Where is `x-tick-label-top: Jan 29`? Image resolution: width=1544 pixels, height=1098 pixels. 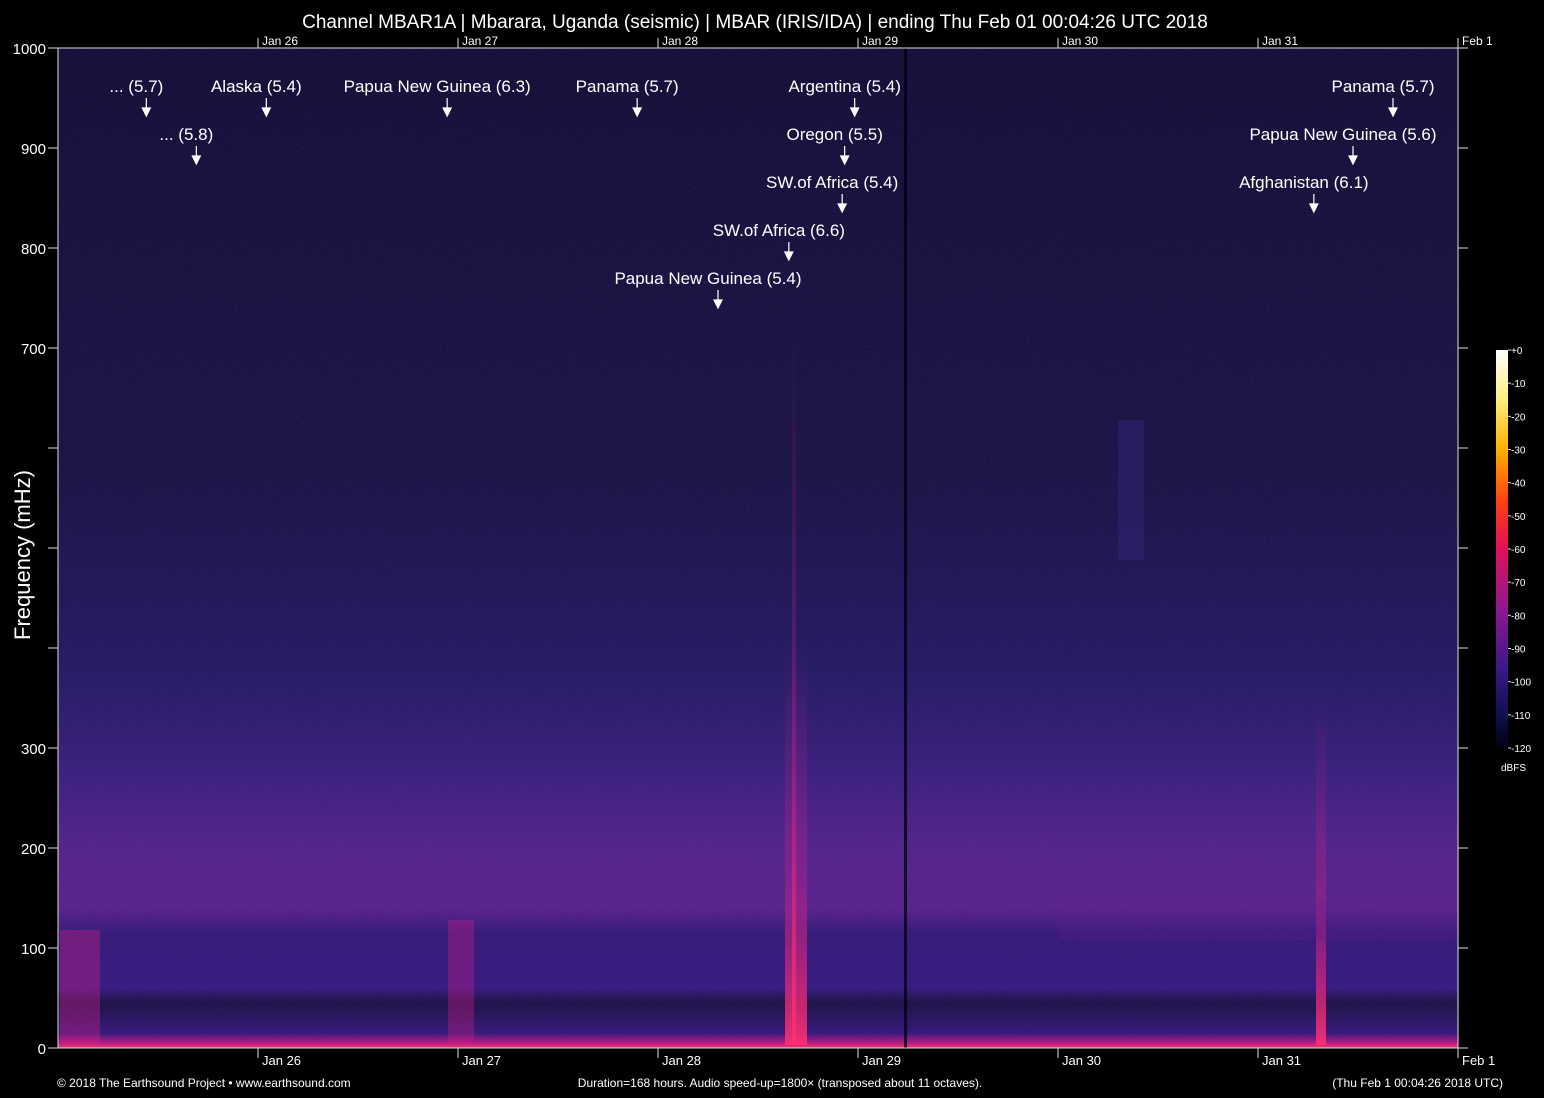
x-tick-label-top: Jan 29 is located at coordinates (880, 41).